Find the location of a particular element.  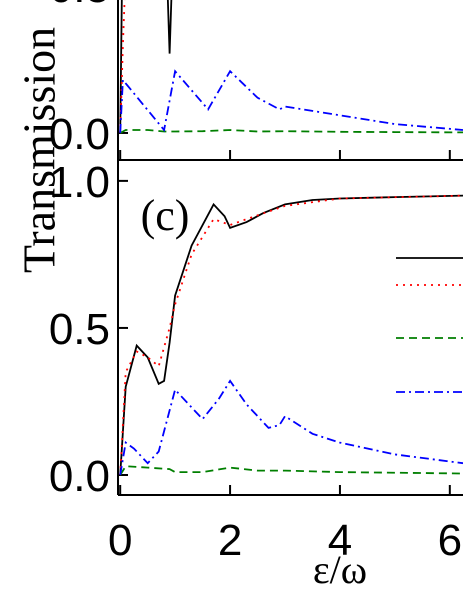

x-axis-label: ε/ω is located at coordinates (340, 569).